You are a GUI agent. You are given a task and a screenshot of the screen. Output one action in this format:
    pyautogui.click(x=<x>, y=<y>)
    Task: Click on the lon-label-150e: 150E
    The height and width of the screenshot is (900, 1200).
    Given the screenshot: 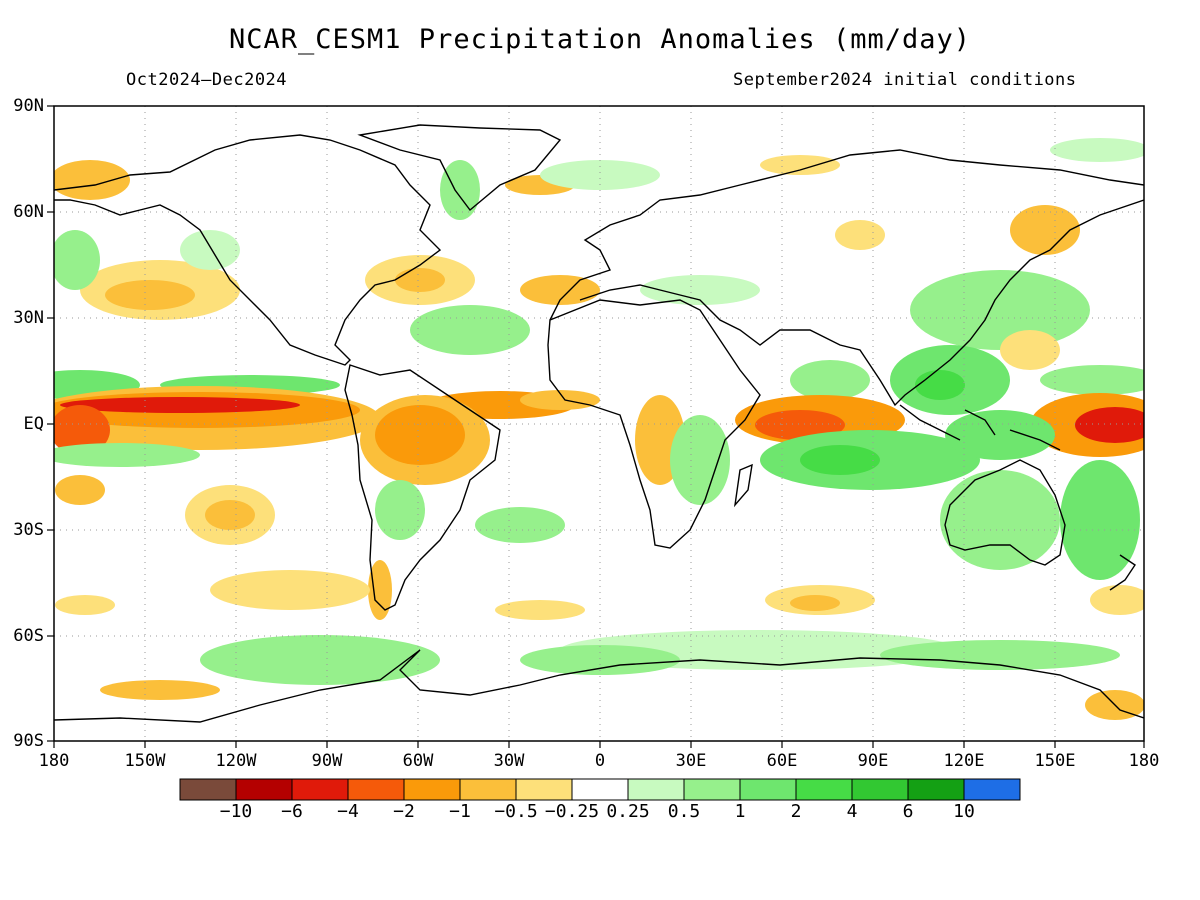 What is the action you would take?
    pyautogui.click(x=1055, y=761)
    